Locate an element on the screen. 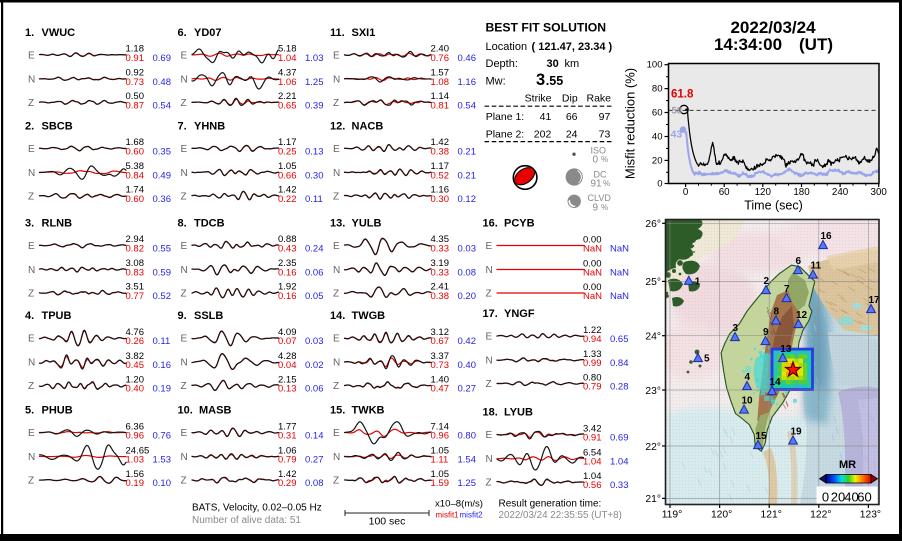 Image resolution: width=902 pixels, height=546 pixels. svg-text: YD07 is located at coordinates (208, 33).